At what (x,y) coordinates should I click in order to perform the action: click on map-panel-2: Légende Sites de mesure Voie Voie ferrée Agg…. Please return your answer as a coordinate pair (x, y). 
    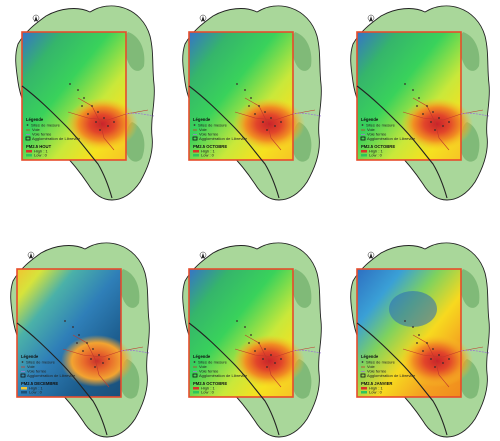
    Looking at the image, I should click on (250, 102).